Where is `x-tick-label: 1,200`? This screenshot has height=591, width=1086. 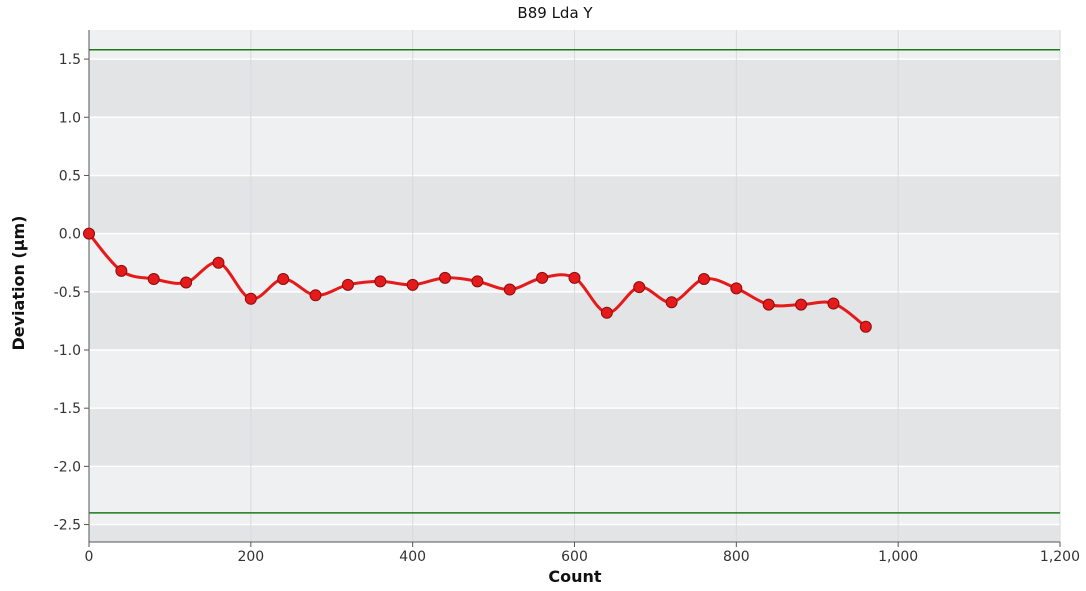
x-tick-label: 1,200 is located at coordinates (1060, 557).